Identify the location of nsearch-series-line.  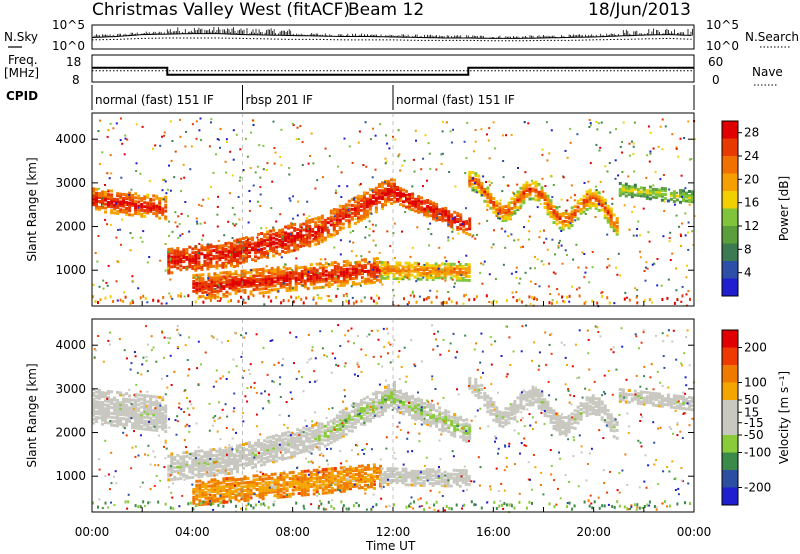
(391, 39).